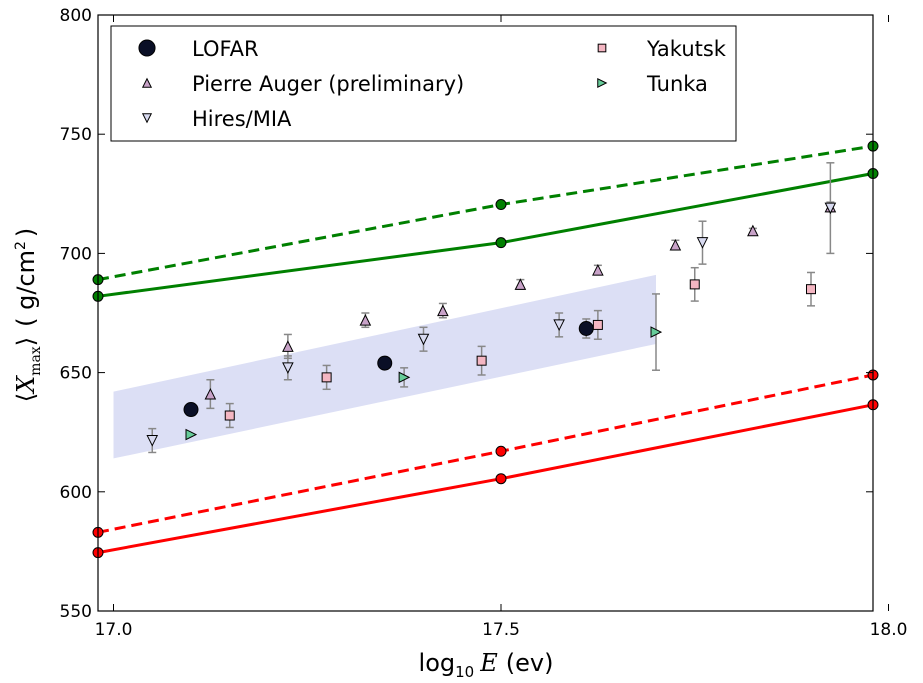  What do you see at coordinates (36, 361) in the screenshot?
I see `y-axis-label-sub: max` at bounding box center [36, 361].